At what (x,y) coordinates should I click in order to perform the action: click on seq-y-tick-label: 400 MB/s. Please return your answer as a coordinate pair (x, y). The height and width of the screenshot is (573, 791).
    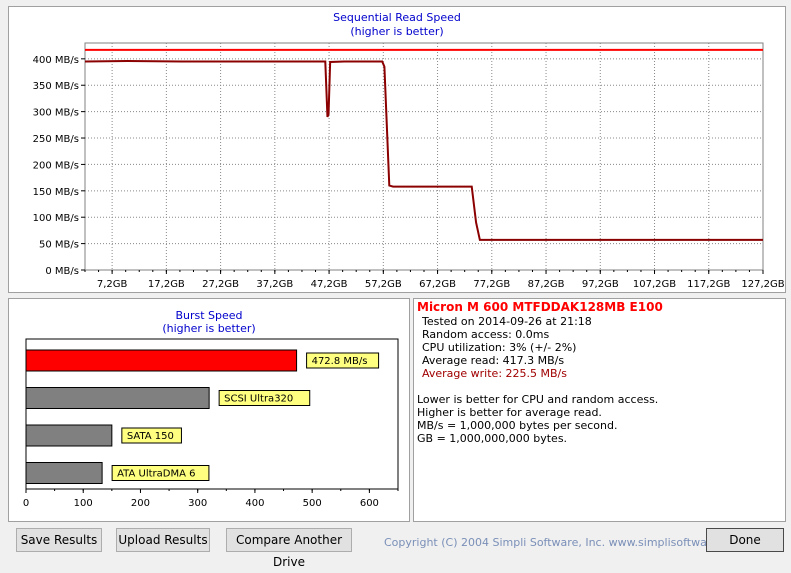
    Looking at the image, I should click on (56, 60).